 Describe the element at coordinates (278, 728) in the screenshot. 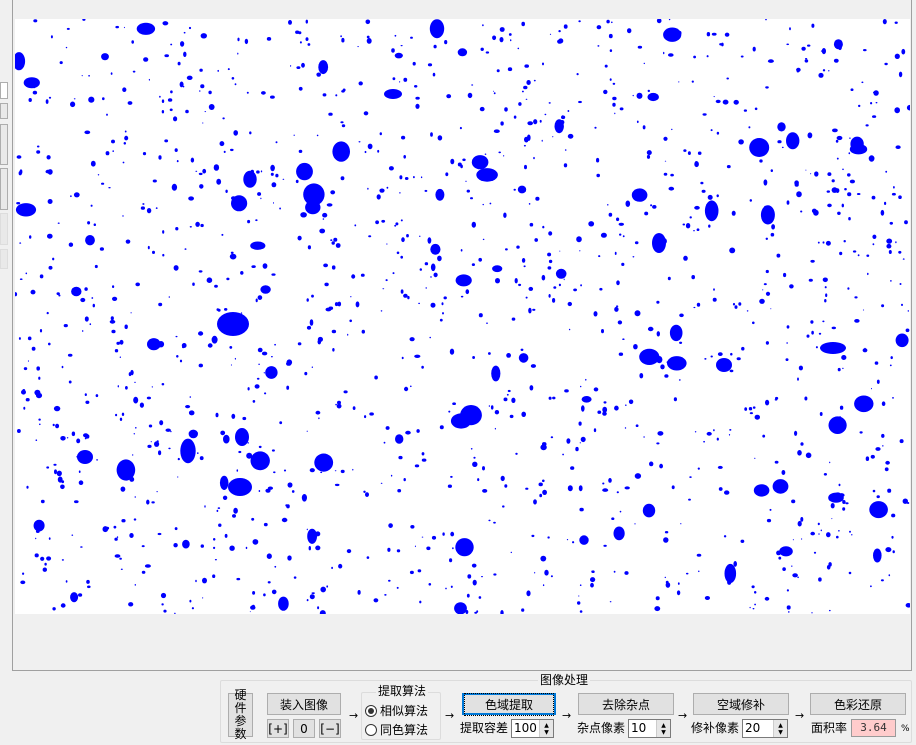

I see `zoom-in-button: [+]` at that location.